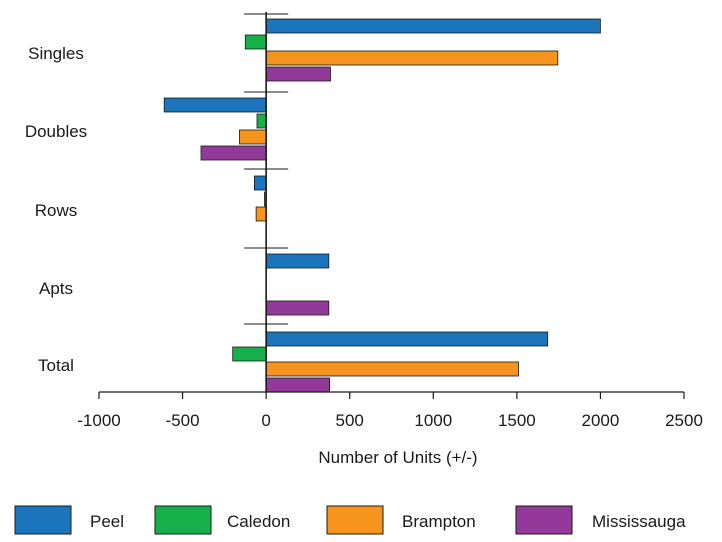  What do you see at coordinates (355, 520) in the screenshot?
I see `legend-swatch-brampton` at bounding box center [355, 520].